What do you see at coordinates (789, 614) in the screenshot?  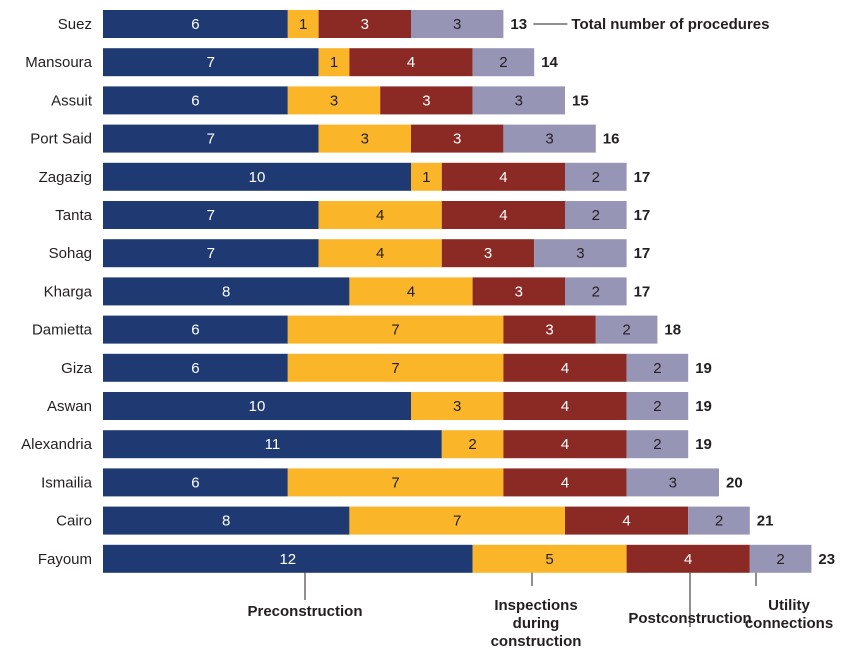 I see `annotation-label-utility: Utility connections` at bounding box center [789, 614].